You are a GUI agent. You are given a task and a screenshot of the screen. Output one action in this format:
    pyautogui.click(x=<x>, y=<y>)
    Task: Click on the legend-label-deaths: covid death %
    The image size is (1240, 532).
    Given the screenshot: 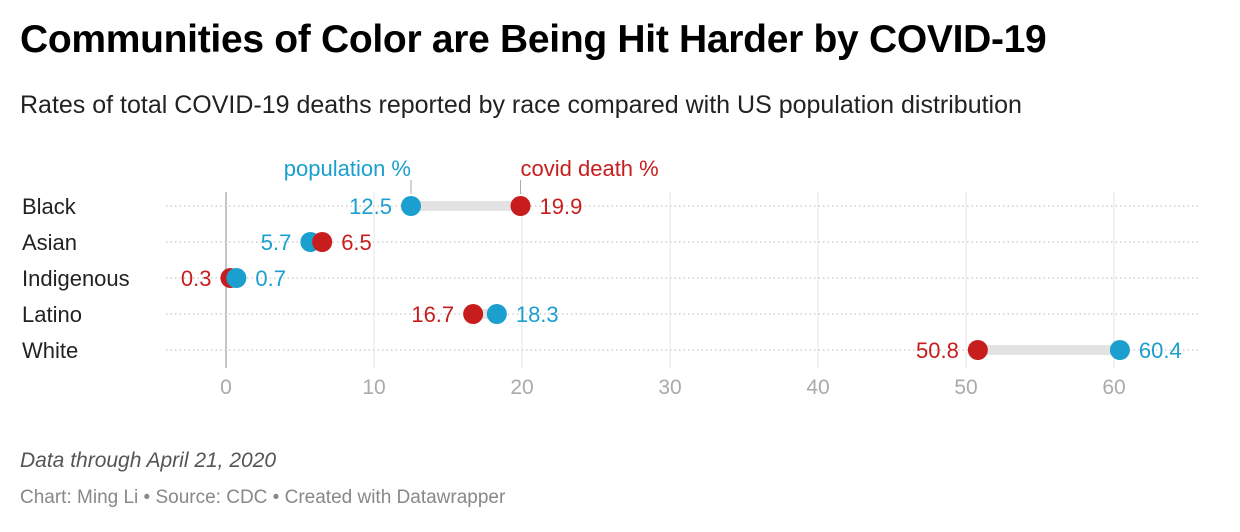 What is the action you would take?
    pyautogui.click(x=590, y=168)
    